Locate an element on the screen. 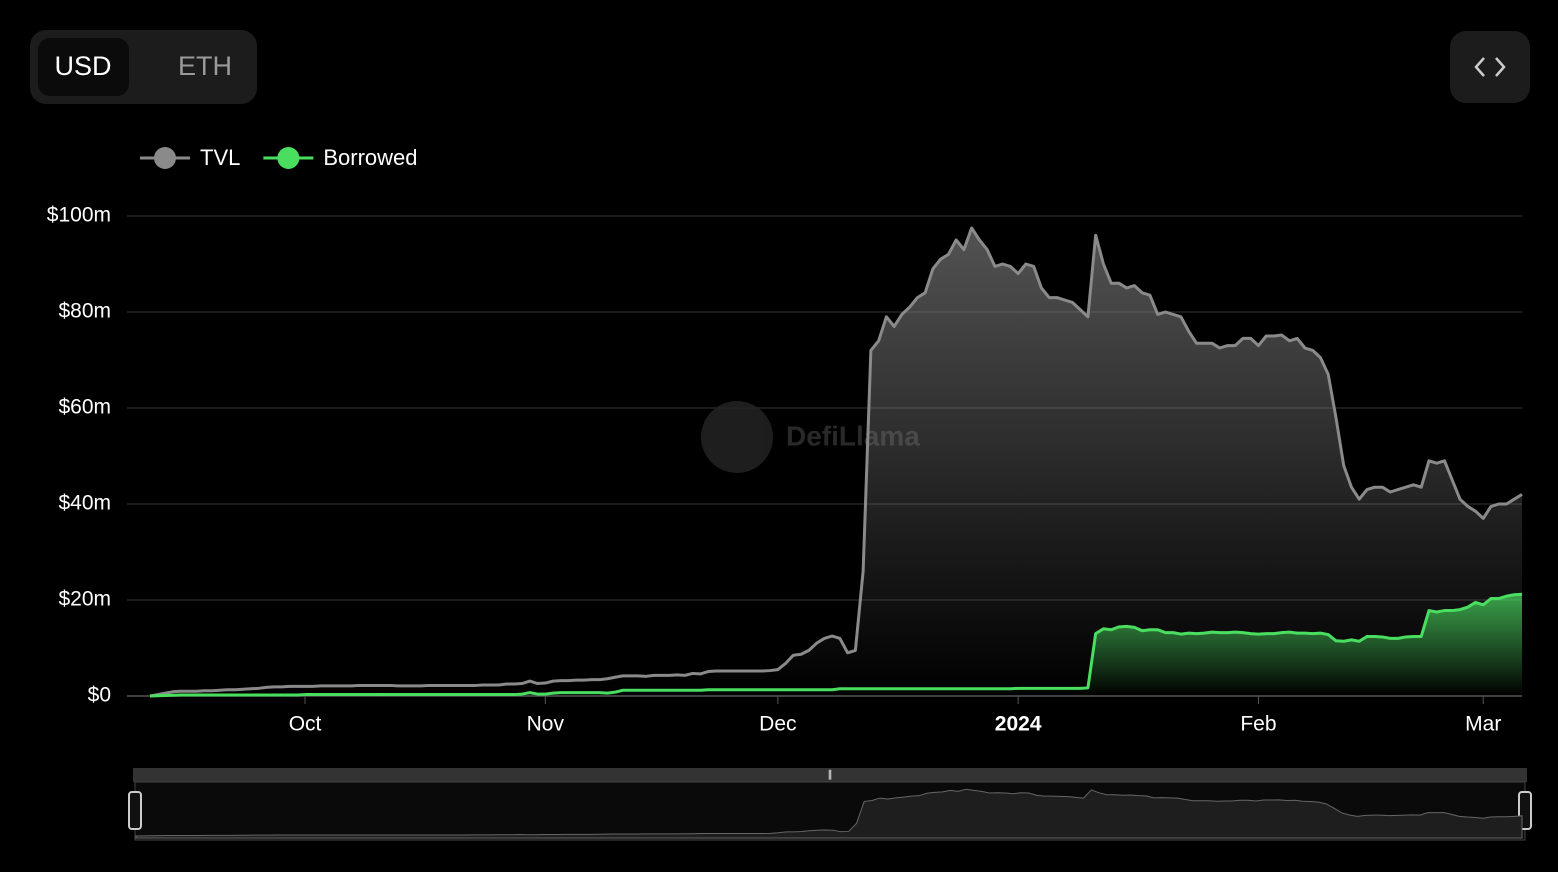 This screenshot has height=872, width=1558. y-tick-label: $0 is located at coordinates (99, 695).